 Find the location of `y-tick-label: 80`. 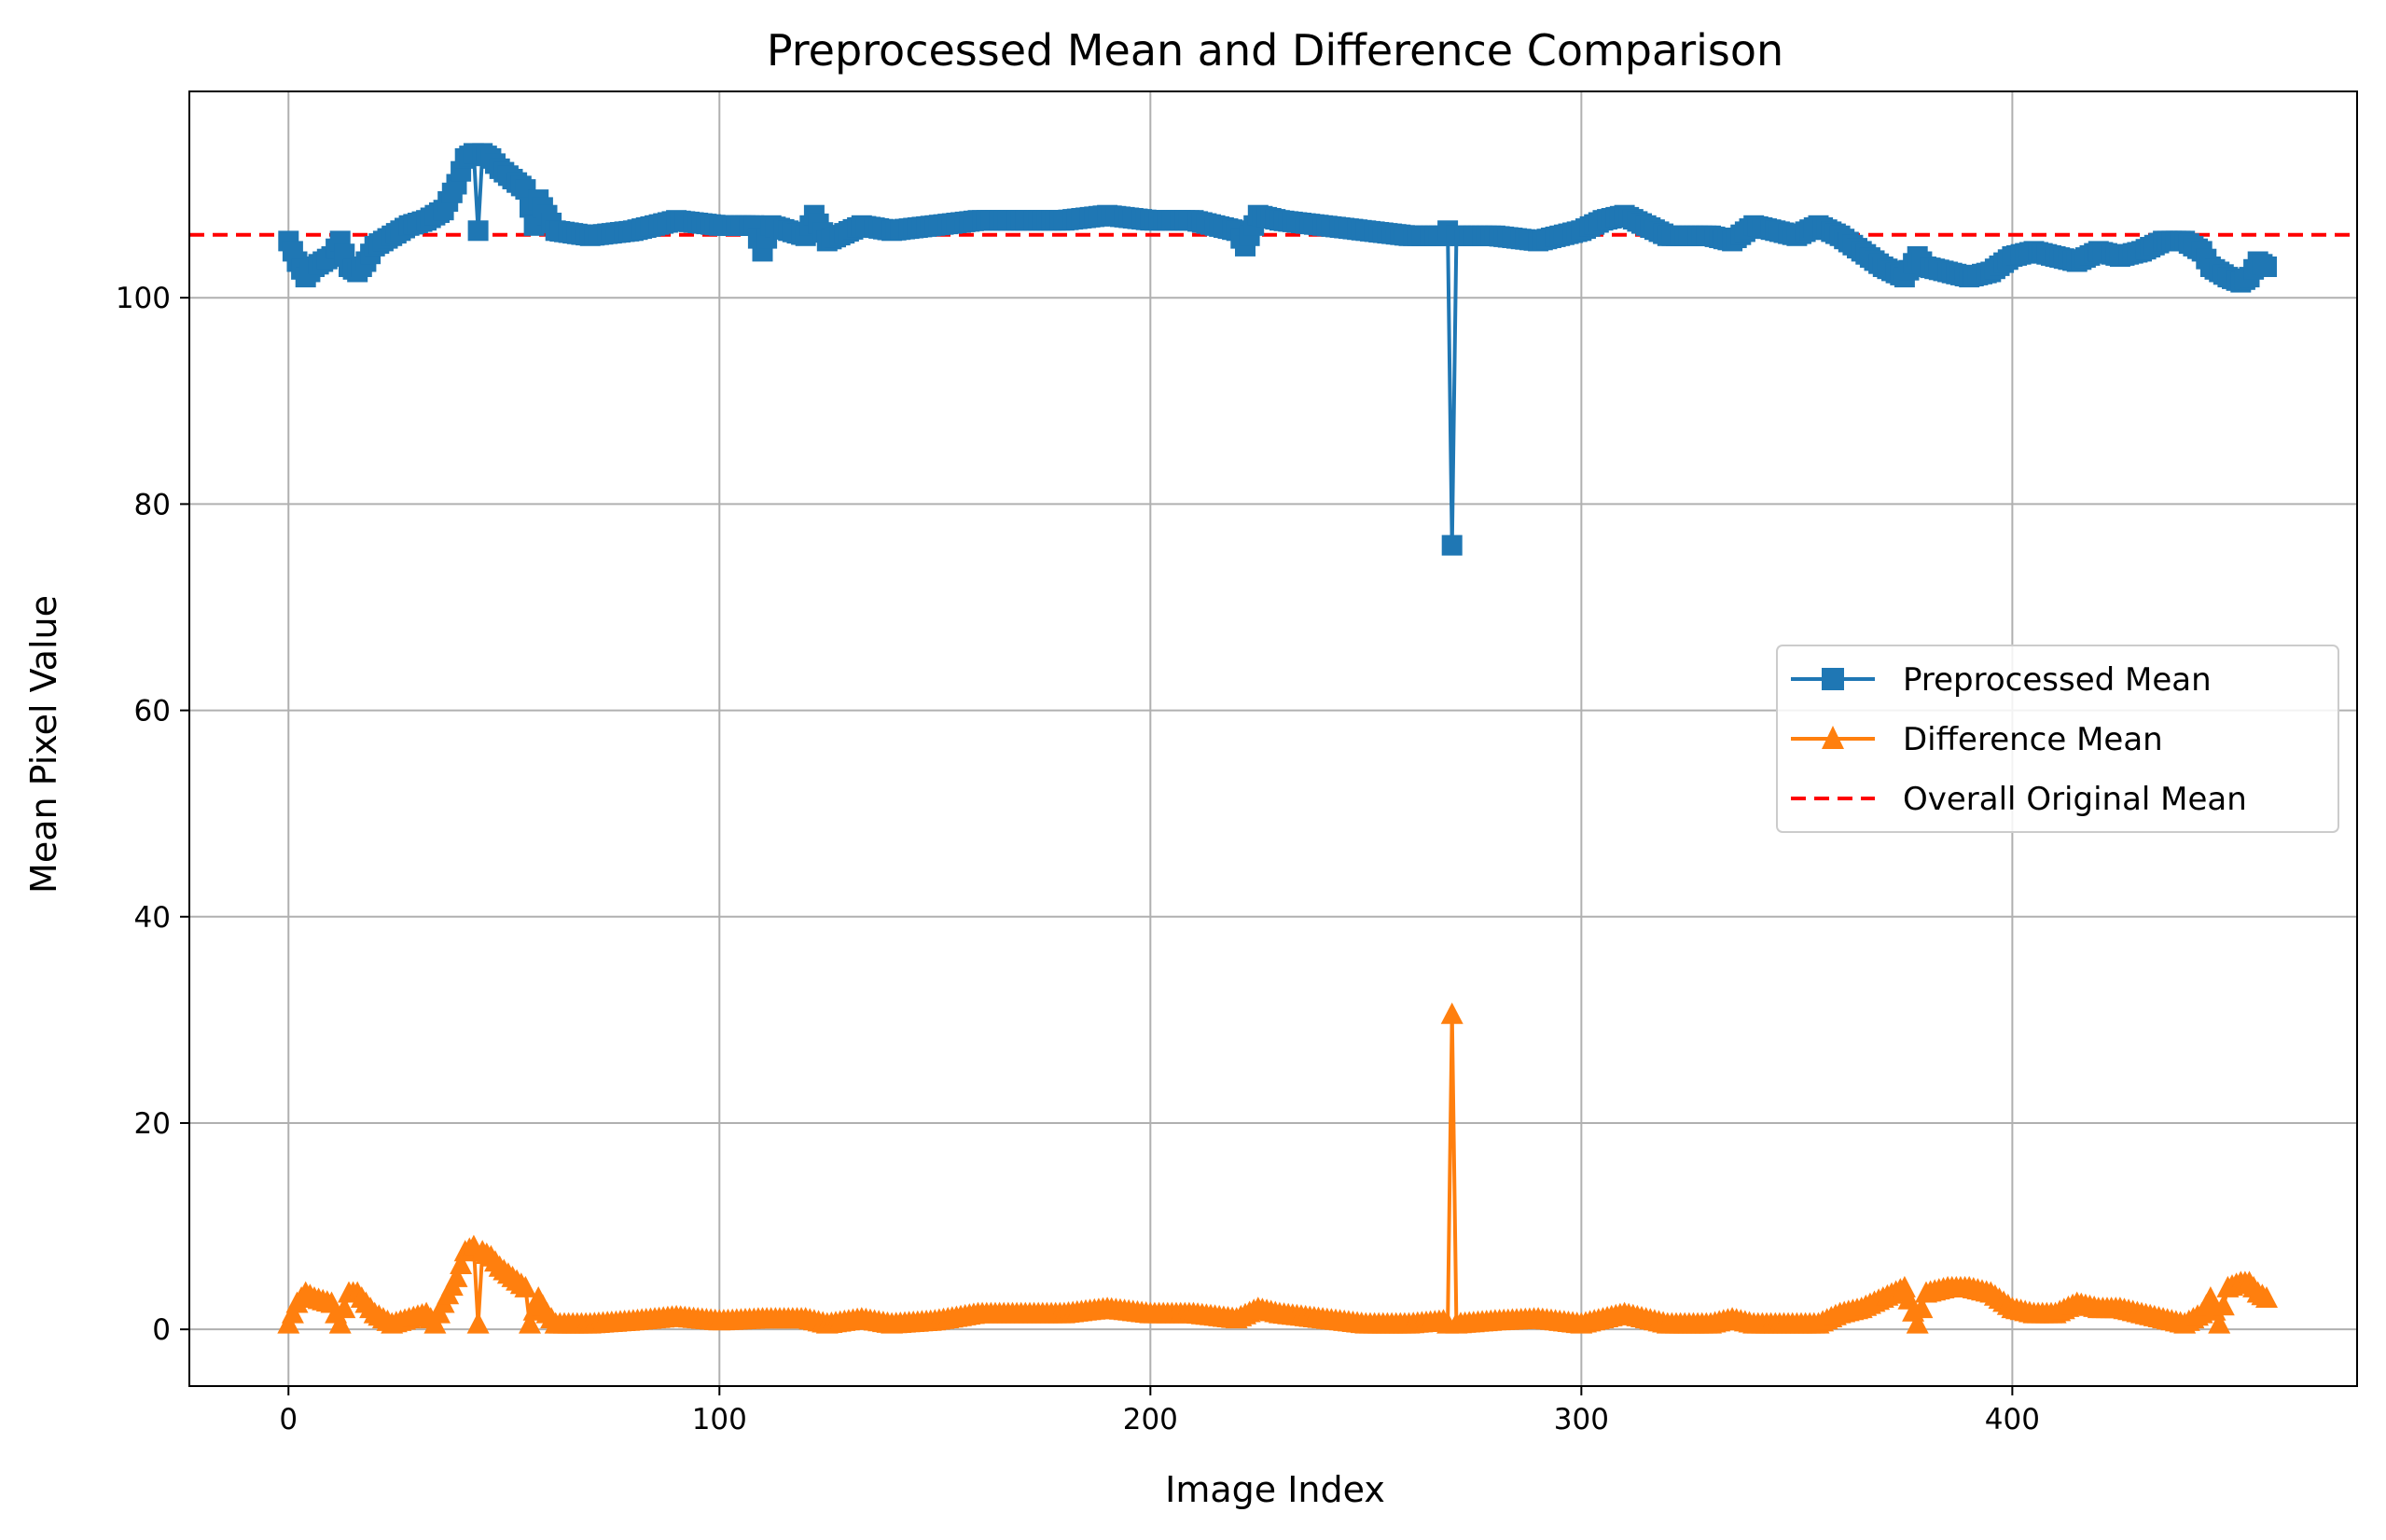

y-tick-label: 80 is located at coordinates (152, 505).